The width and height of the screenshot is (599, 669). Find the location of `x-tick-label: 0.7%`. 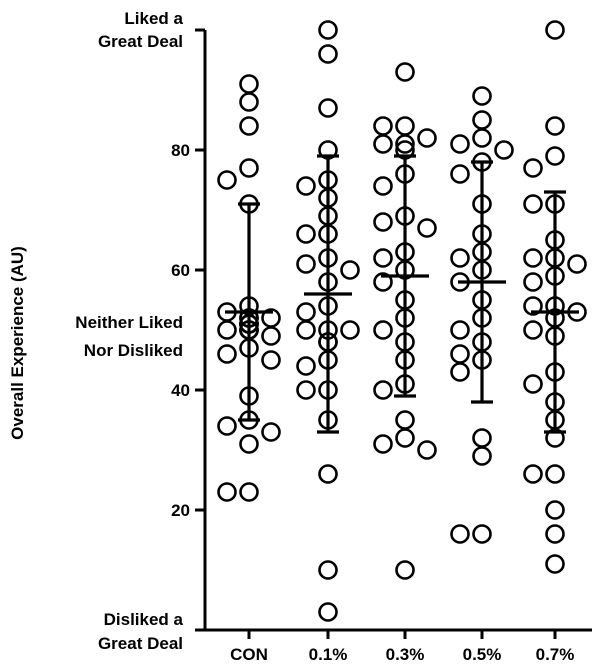

x-tick-label: 0.7% is located at coordinates (555, 654).